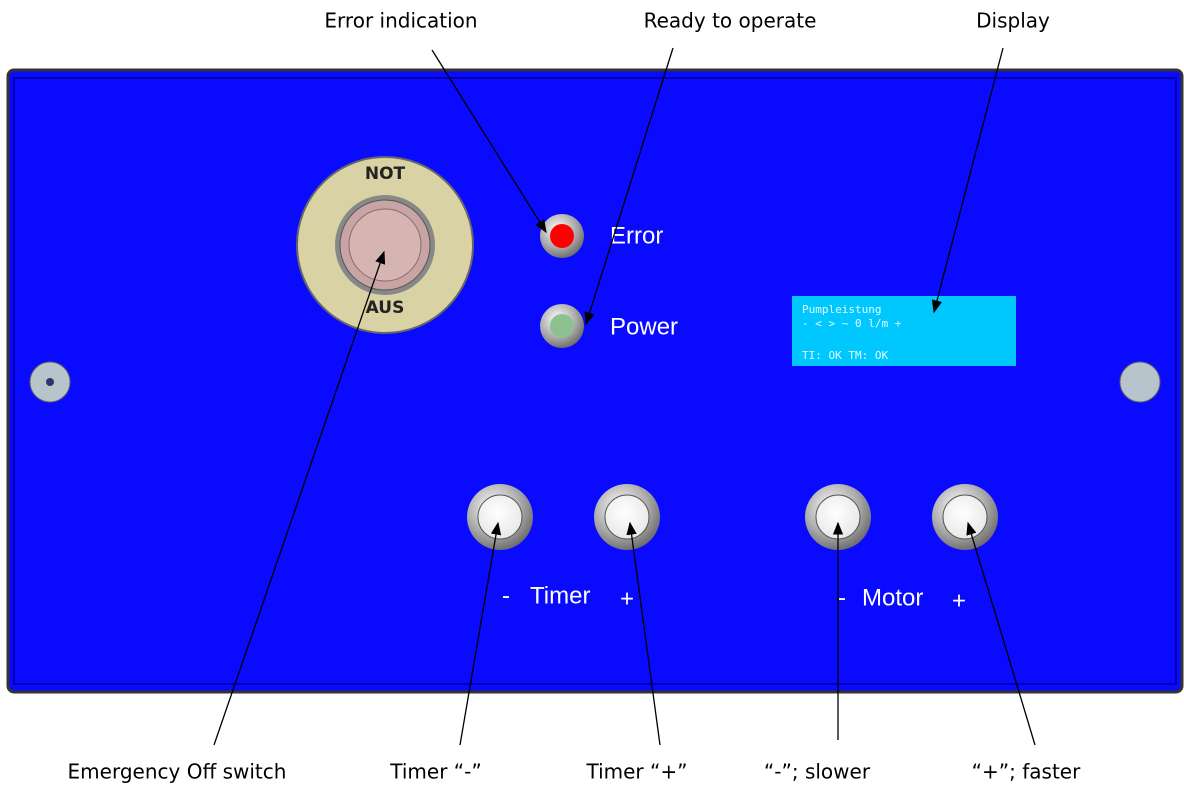 This screenshot has height=791, width=1184. I want to click on callout-bottom: “-”; slower, so click(817, 772).